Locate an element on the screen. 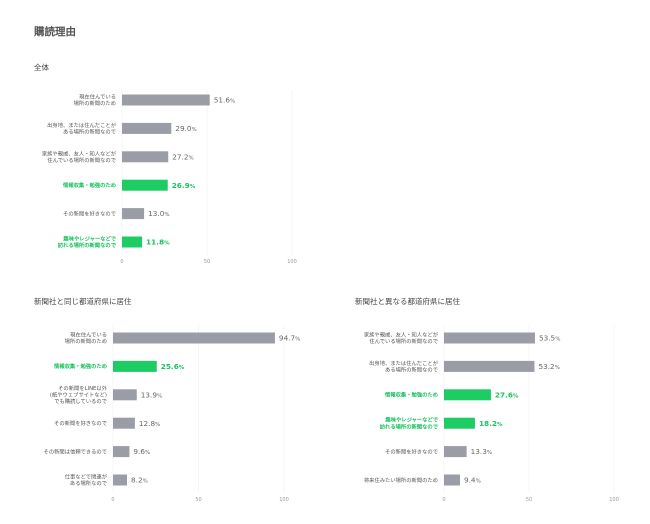 The width and height of the screenshot is (650, 524). category-label: その新聞をLINE以外(紙やウェブサイトなど)でも購読しているので is located at coordinates (79, 394).